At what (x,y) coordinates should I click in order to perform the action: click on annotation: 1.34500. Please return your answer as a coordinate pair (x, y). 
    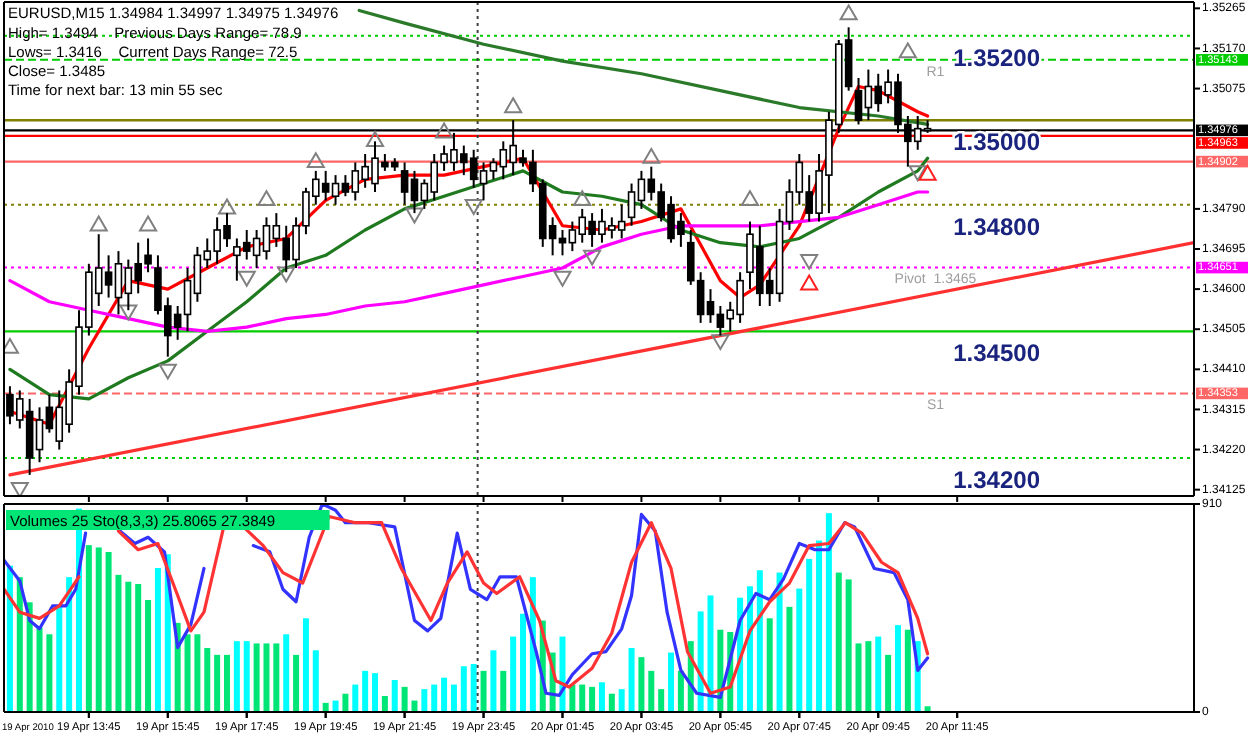
    Looking at the image, I should click on (997, 353).